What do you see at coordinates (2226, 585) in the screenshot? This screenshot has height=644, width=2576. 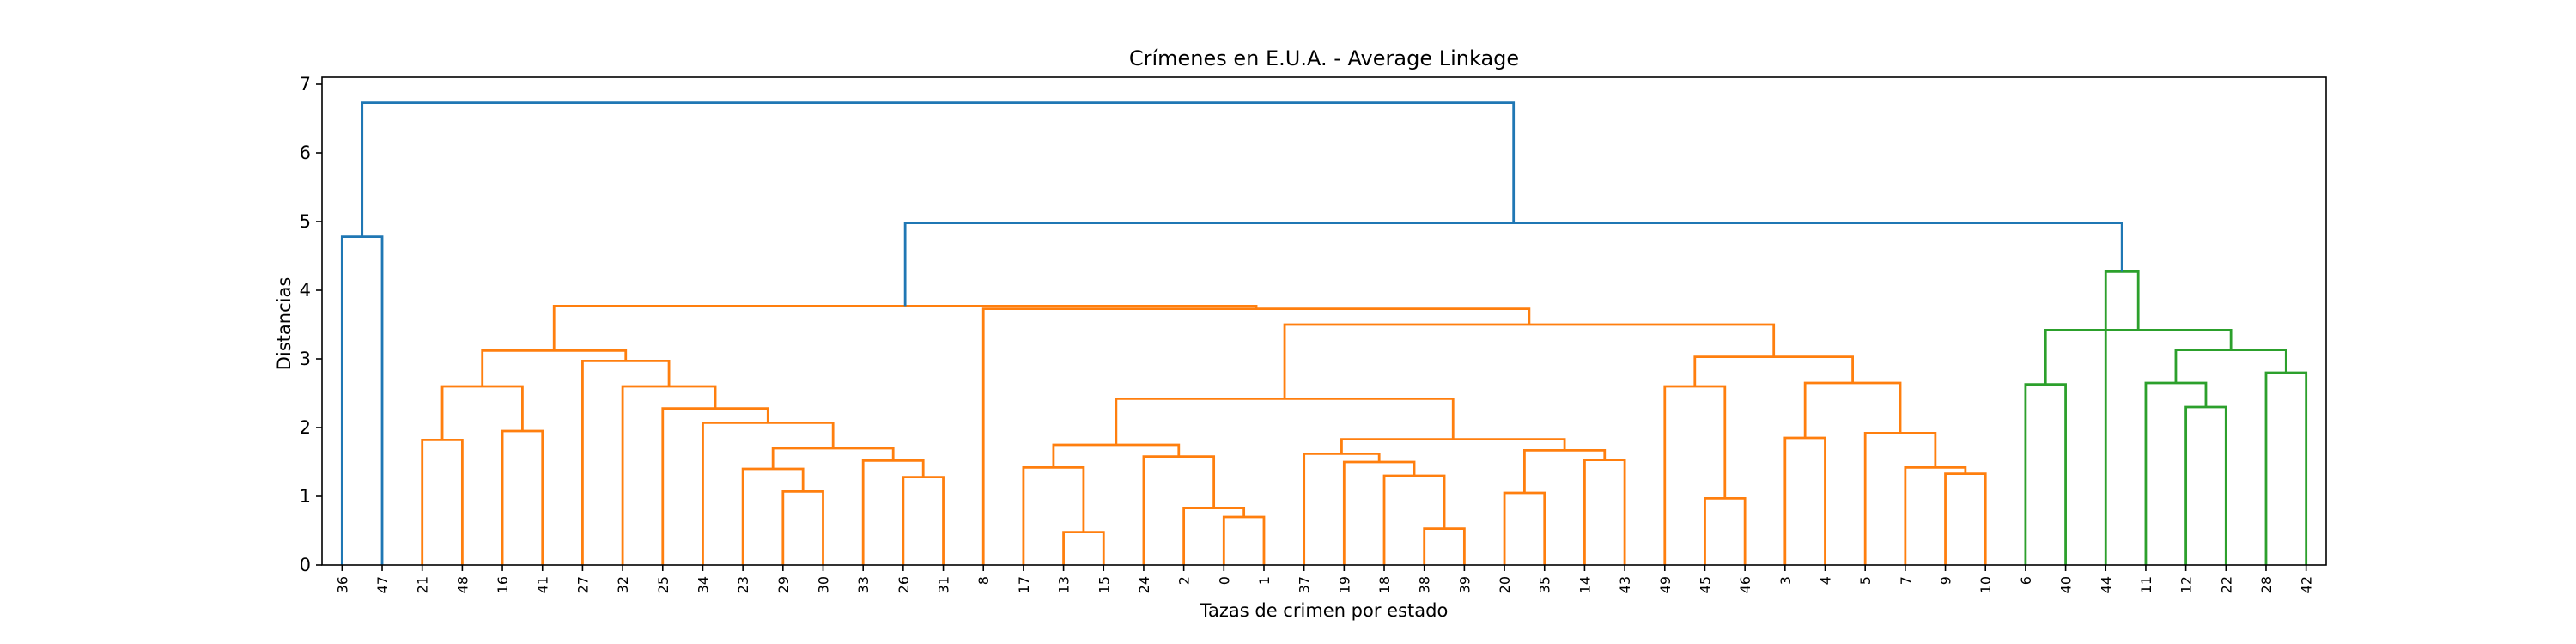 I see `x-tick-label: 22` at bounding box center [2226, 585].